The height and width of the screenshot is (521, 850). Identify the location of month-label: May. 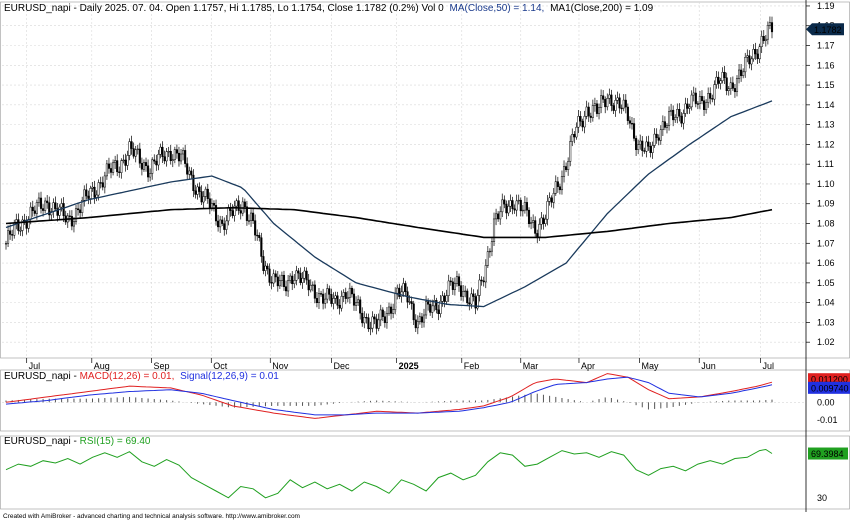
(650, 366).